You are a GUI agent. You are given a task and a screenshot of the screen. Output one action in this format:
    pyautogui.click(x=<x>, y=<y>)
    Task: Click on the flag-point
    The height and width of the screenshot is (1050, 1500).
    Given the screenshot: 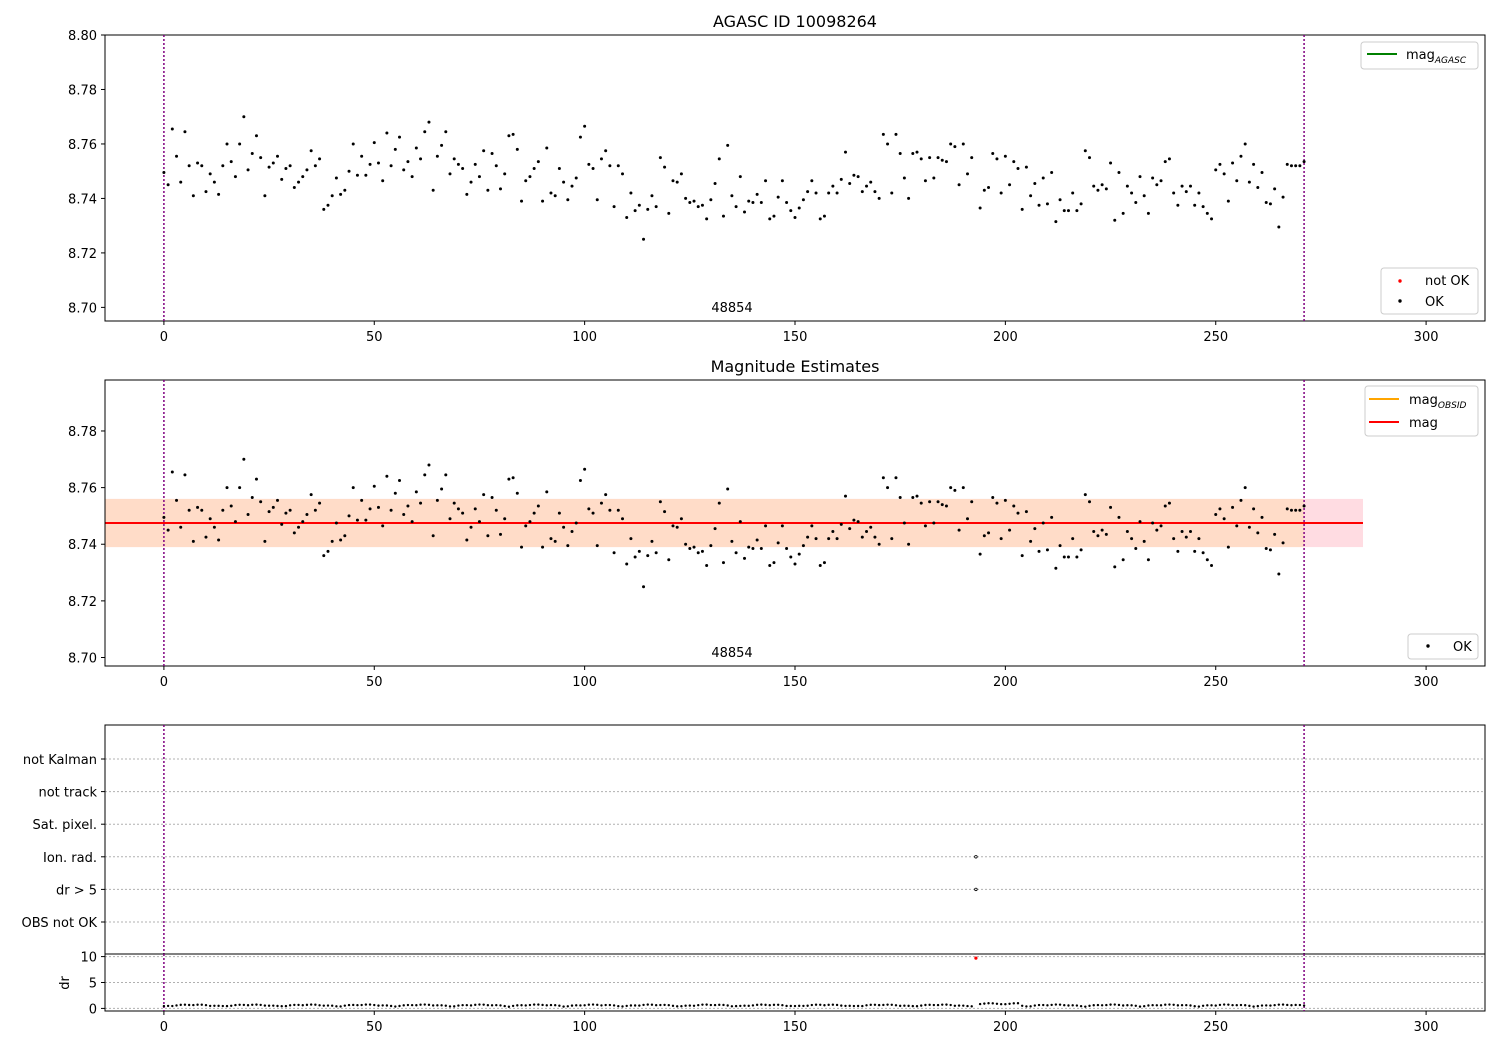 What is the action you would take?
    pyautogui.click(x=976, y=889)
    